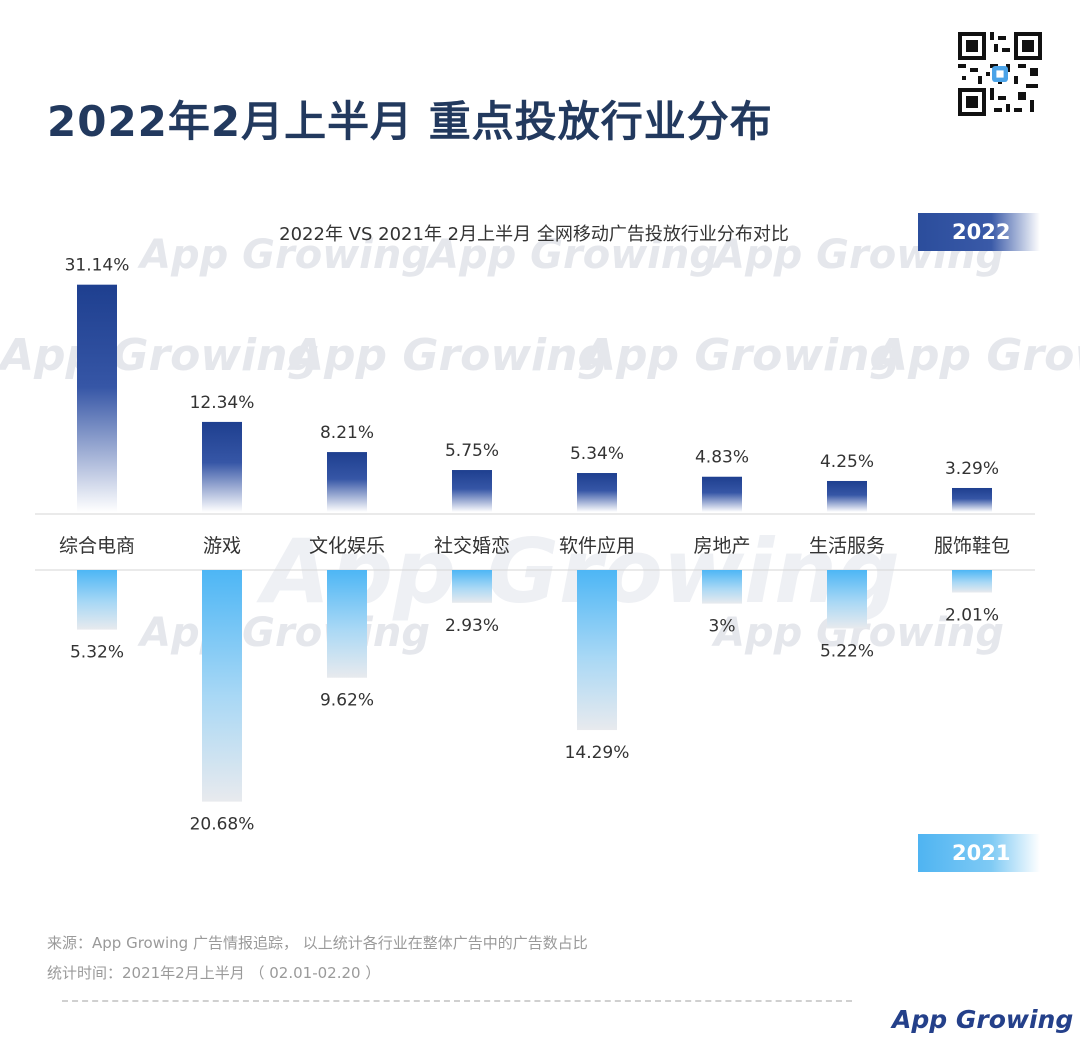 The width and height of the screenshot is (1080, 1049). What do you see at coordinates (534, 234) in the screenshot?
I see `chart-title: 2022年 VS 2021年 2月上半月 全网移动广告投放行业分布对比` at bounding box center [534, 234].